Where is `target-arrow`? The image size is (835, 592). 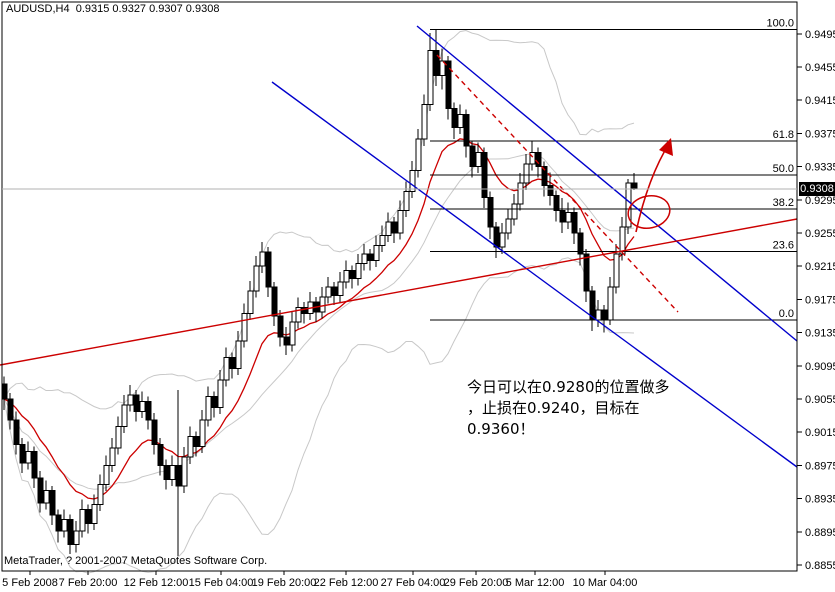 target-arrow is located at coordinates (653, 187).